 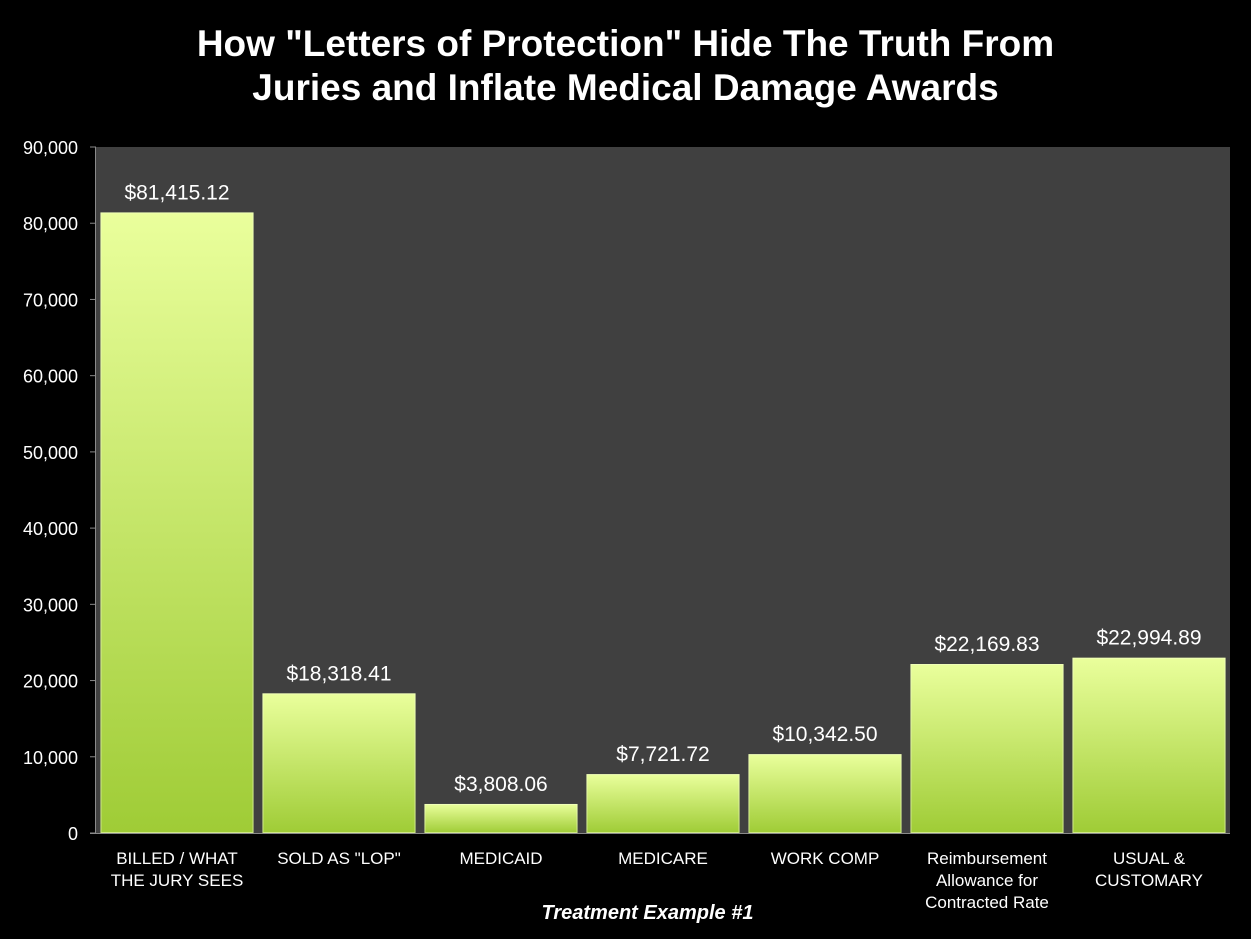 What do you see at coordinates (339, 858) in the screenshot?
I see `category-label: SOLD AS "LOP"` at bounding box center [339, 858].